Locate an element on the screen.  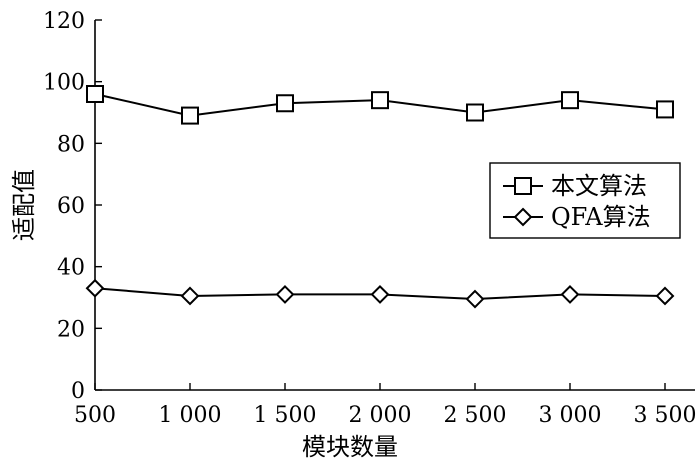
y-ticks: 0 20 40 60 80 100 120 is located at coordinates (72, 206).